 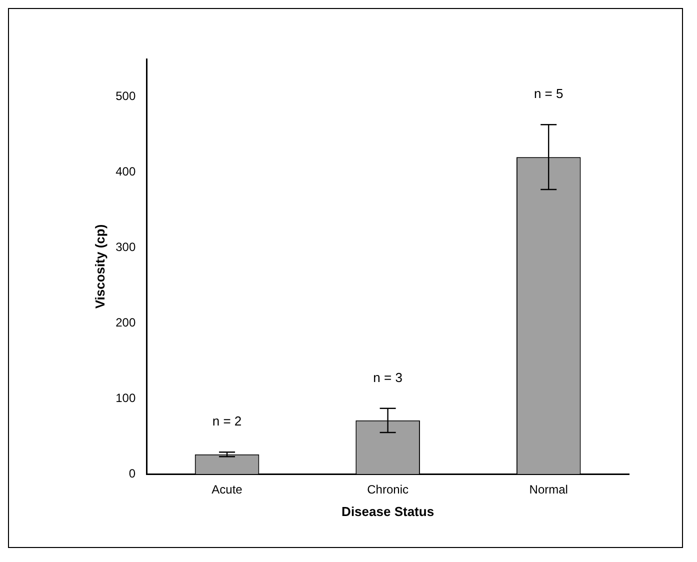 I want to click on y-tick-label: 0, so click(x=132, y=473).